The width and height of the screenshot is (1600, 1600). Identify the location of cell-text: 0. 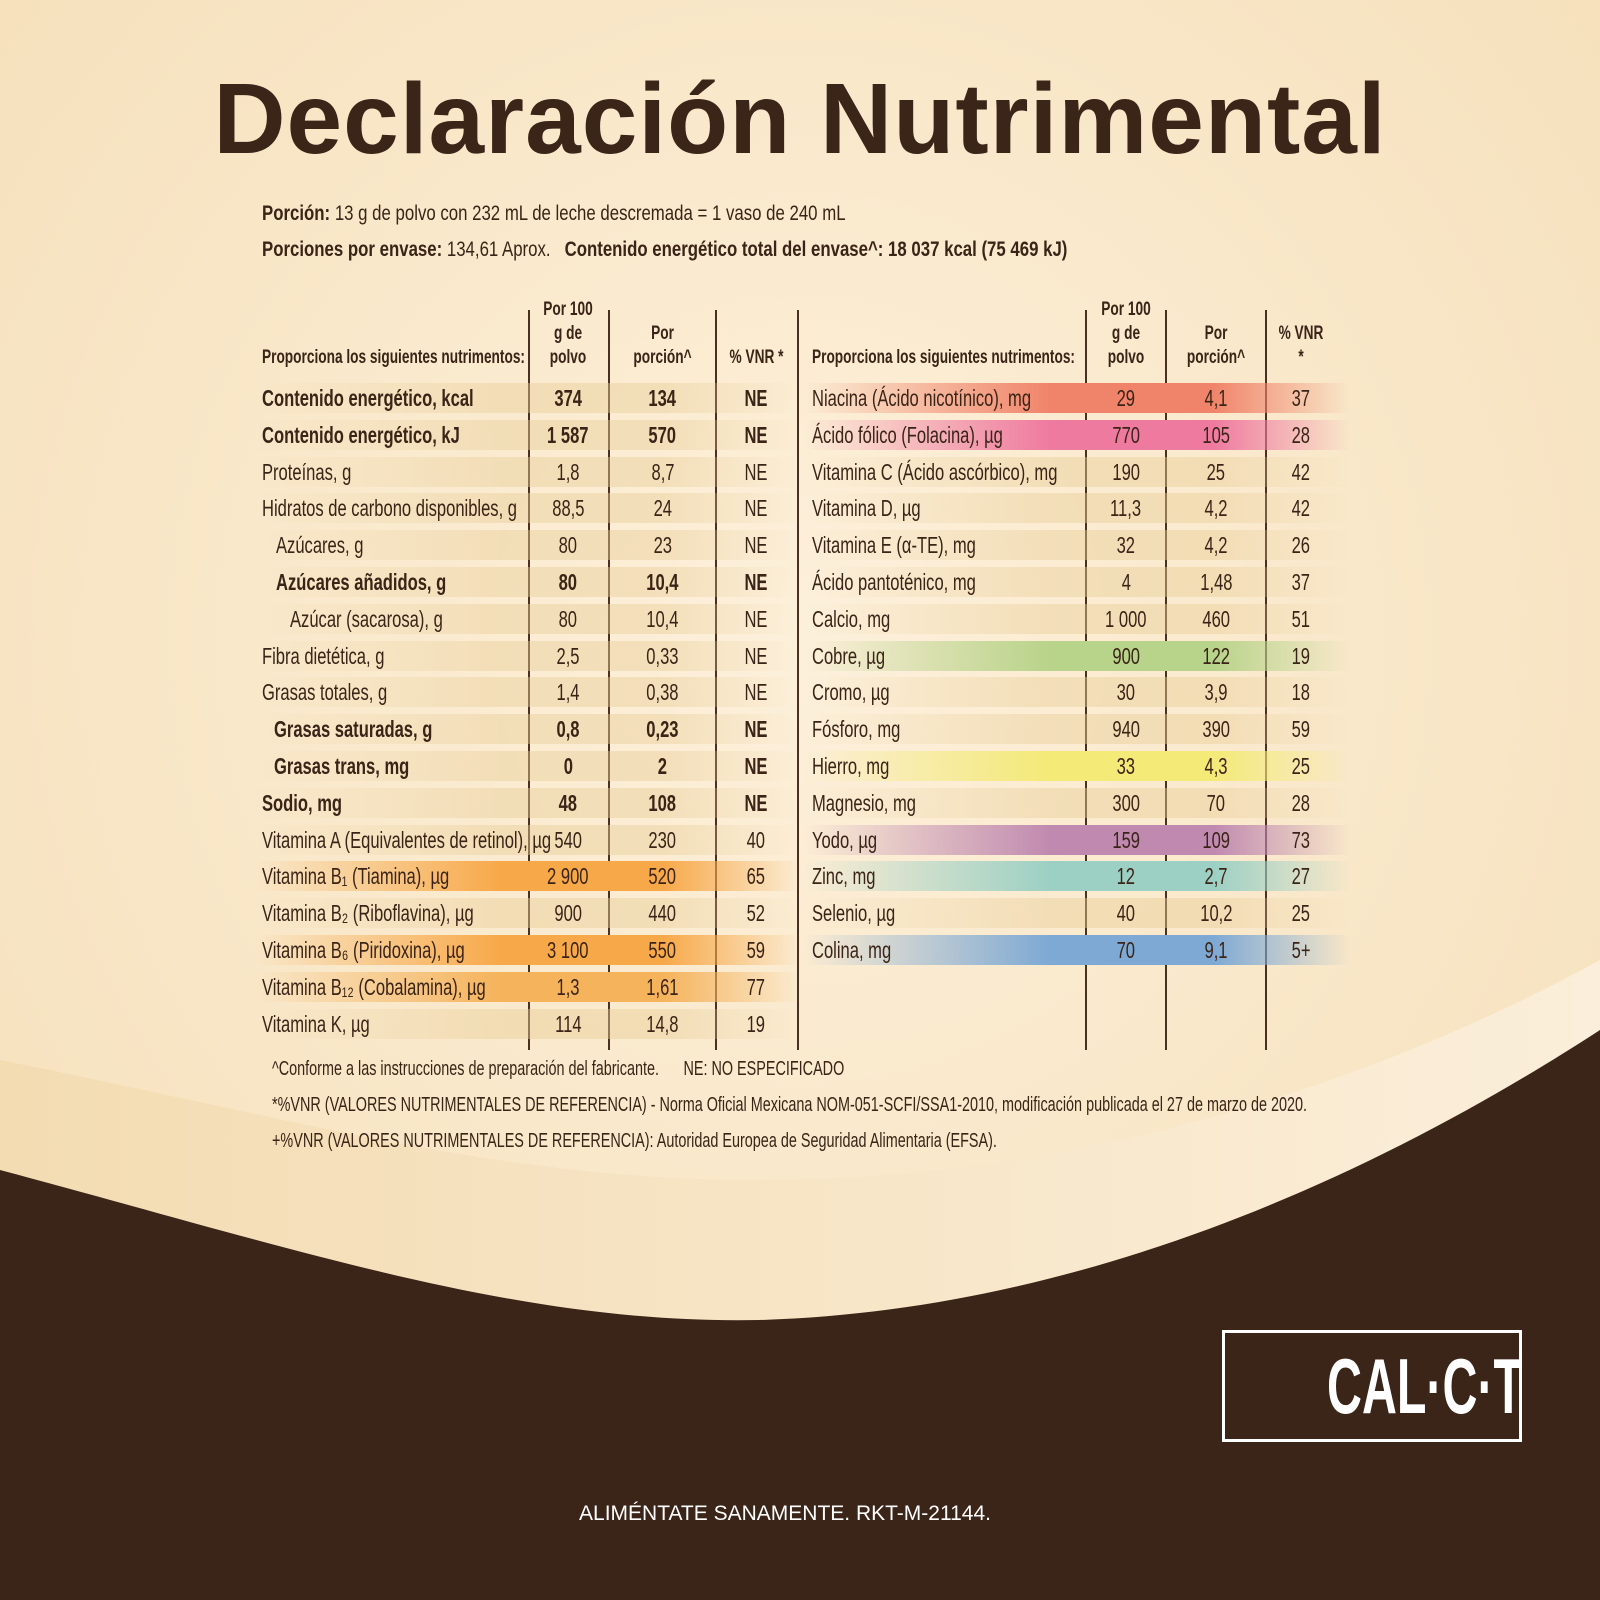
(568, 766).